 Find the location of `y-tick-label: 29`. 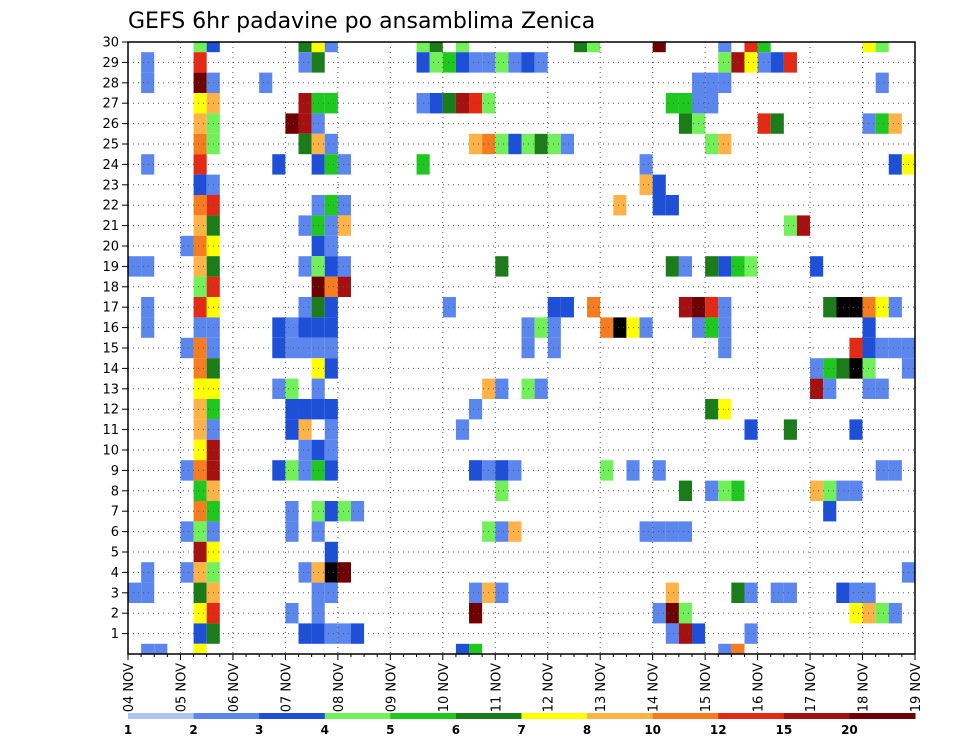

y-tick-label: 29 is located at coordinates (110, 63).